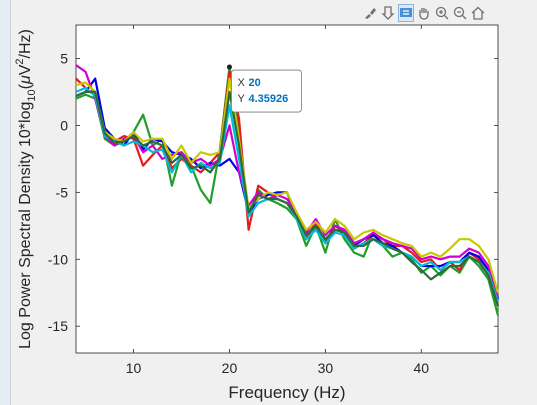 The width and height of the screenshot is (537, 405). I want to click on y-tick-label: 0, so click(64, 125).